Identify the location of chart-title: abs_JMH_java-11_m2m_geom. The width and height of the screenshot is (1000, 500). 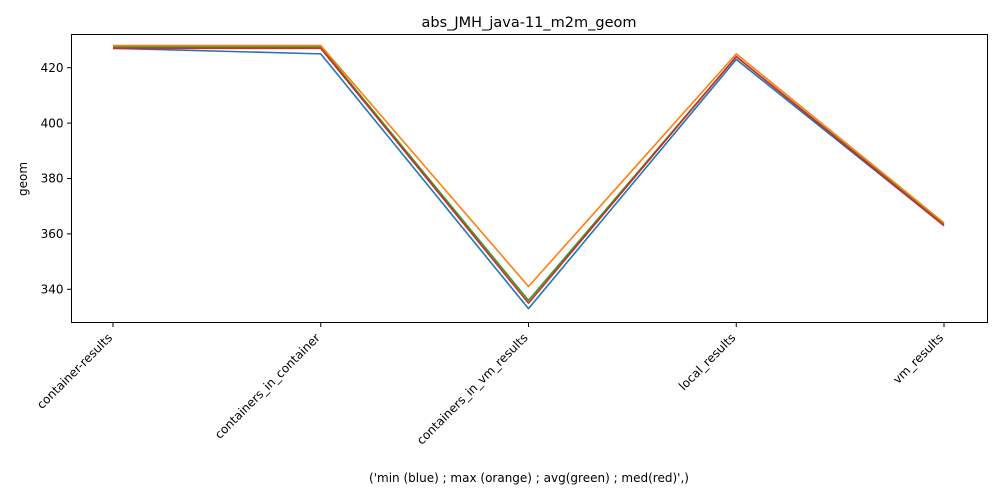
(529, 23).